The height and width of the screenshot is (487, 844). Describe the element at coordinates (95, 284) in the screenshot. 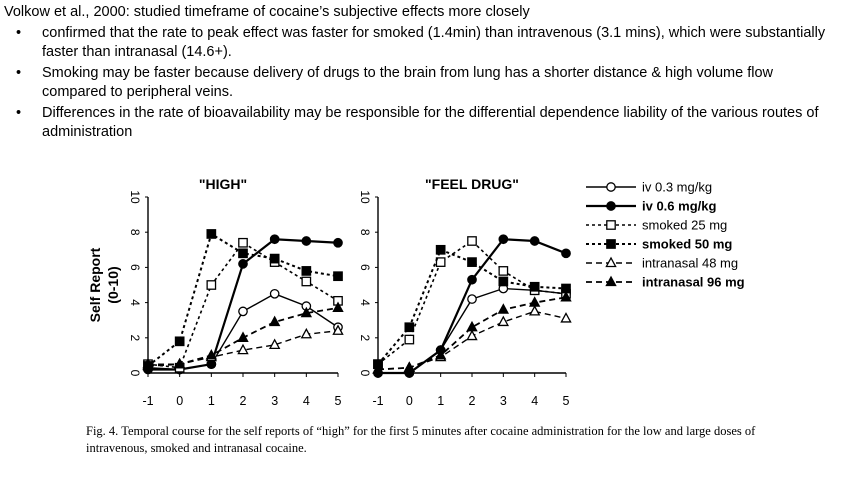

I see `y-axis-label: Self Report` at that location.